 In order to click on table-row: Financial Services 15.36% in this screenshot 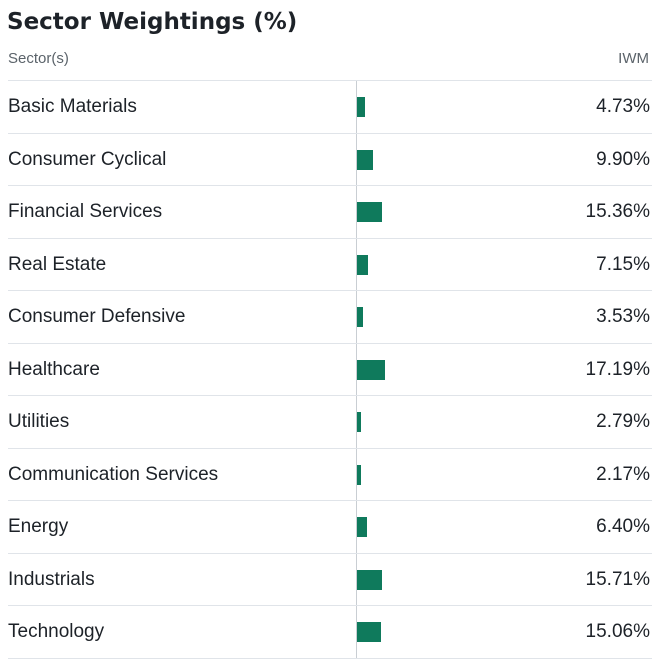, I will do `click(330, 212)`.